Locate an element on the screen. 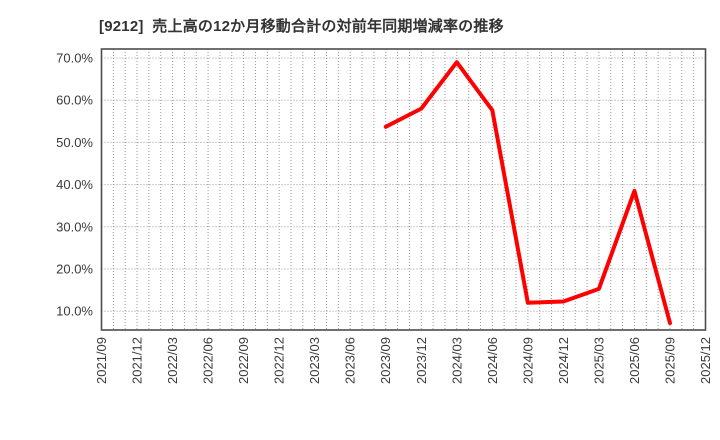 The image size is (720, 440). x-tick-label: 2025/06 is located at coordinates (634, 360).